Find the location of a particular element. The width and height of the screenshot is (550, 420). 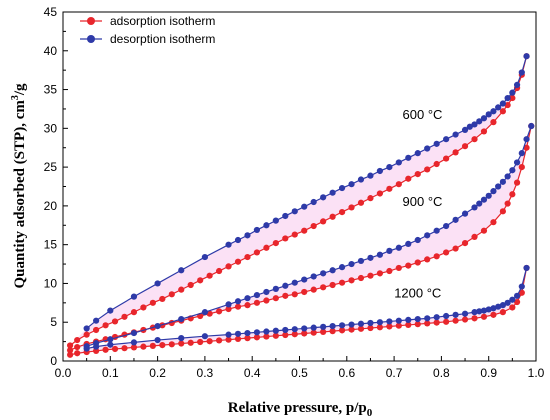

legend-adsorption-marker is located at coordinates (91, 21).